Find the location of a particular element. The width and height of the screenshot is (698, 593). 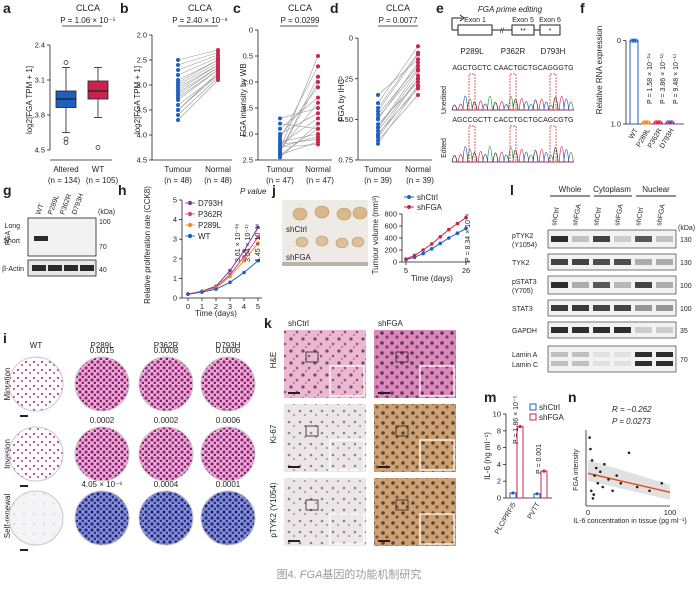

seq-unedited-1: CAACTGCT is located at coordinates (513, 68).